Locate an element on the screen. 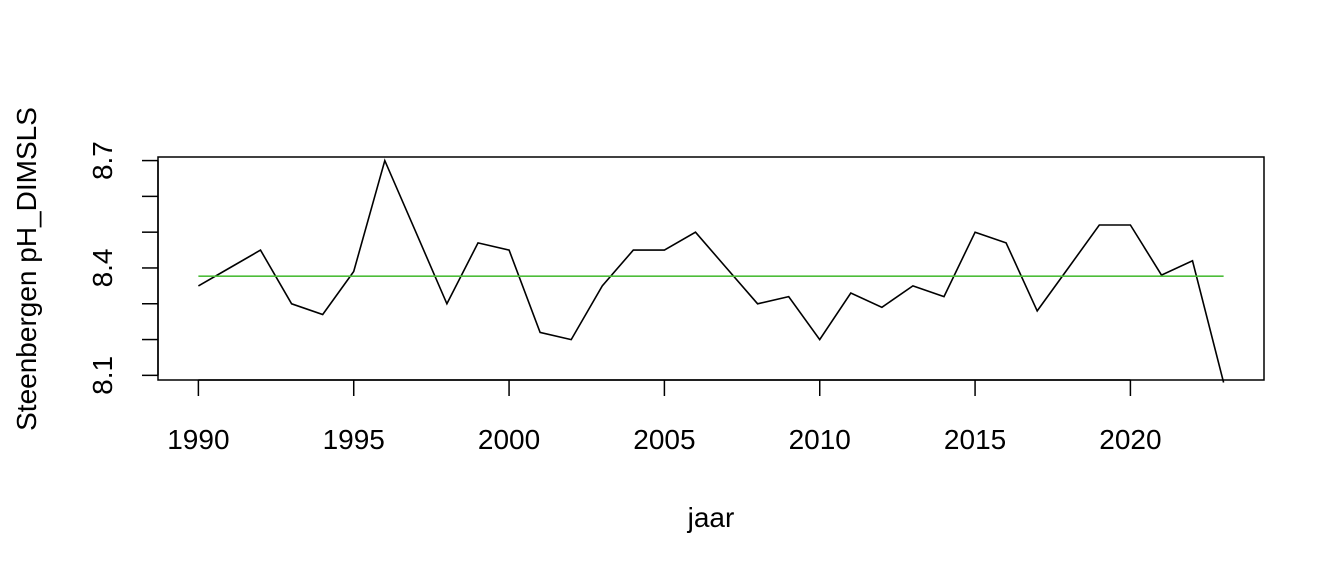 The image size is (1344, 576). y-axis: 8.1 8.4 8.7 is located at coordinates (123, 268).